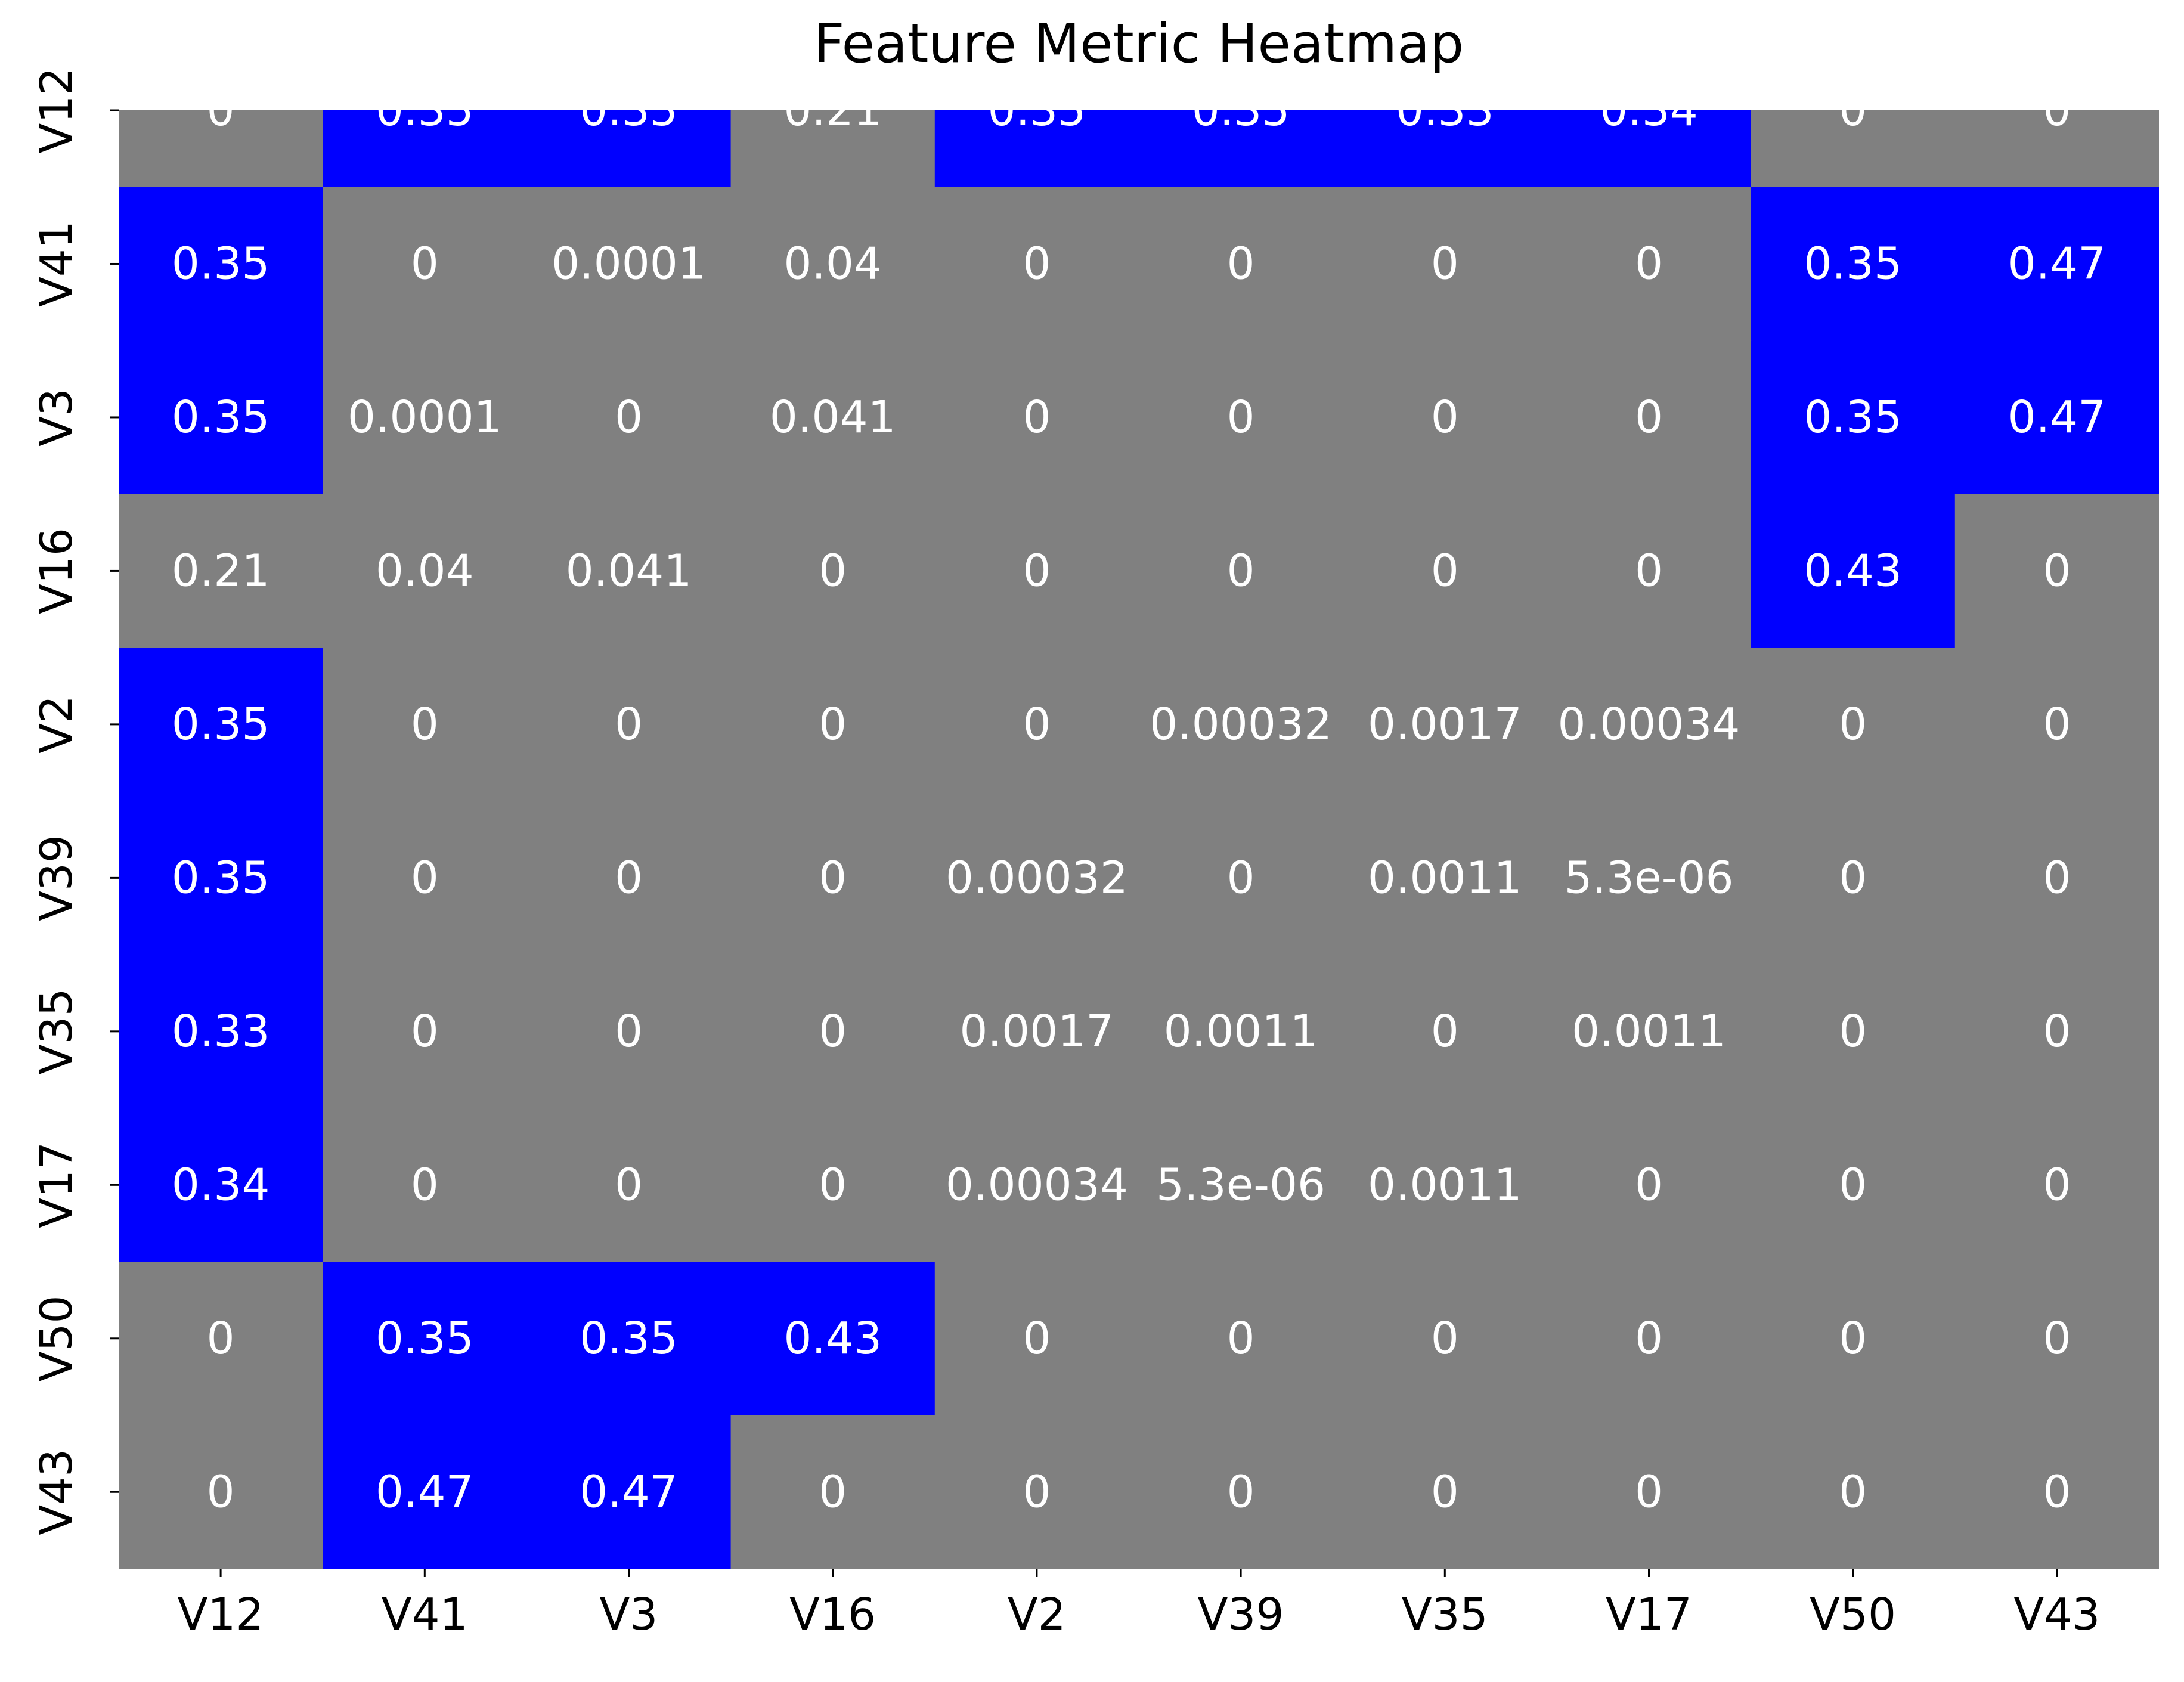 This screenshot has width=2184, height=1682. I want to click on heatmap-cell-V50-V12, so click(221, 1339).